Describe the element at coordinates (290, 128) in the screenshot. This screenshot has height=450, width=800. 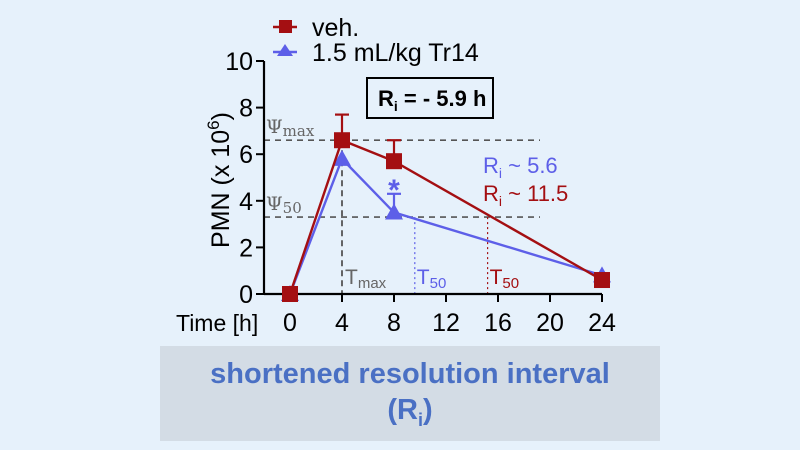
I see `psi-max-label: Ψmax` at that location.